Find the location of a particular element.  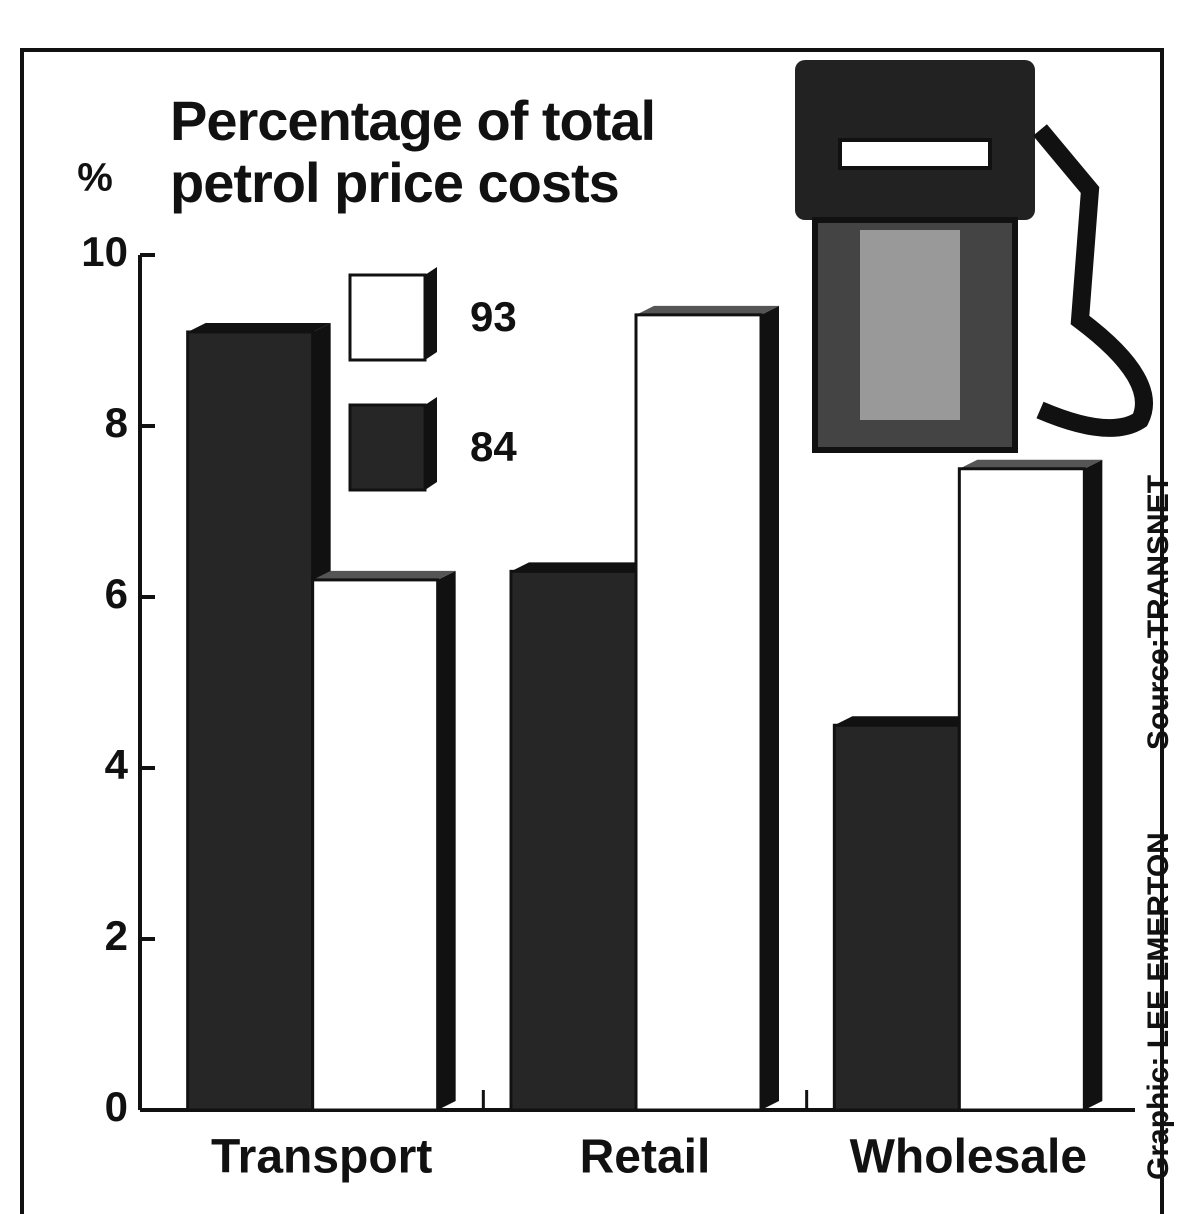

pump-icon is located at coordinates (974, 256).